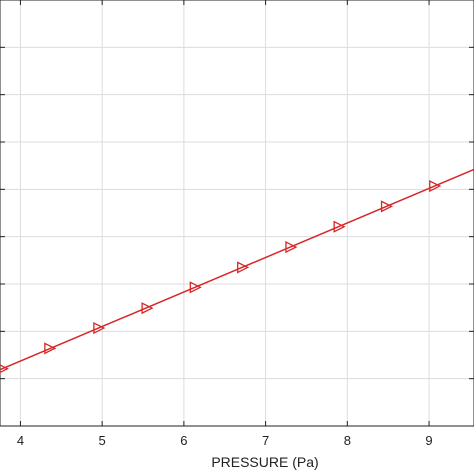 The width and height of the screenshot is (474, 474). What do you see at coordinates (428, 440) in the screenshot?
I see `x-tick-label: 9` at bounding box center [428, 440].